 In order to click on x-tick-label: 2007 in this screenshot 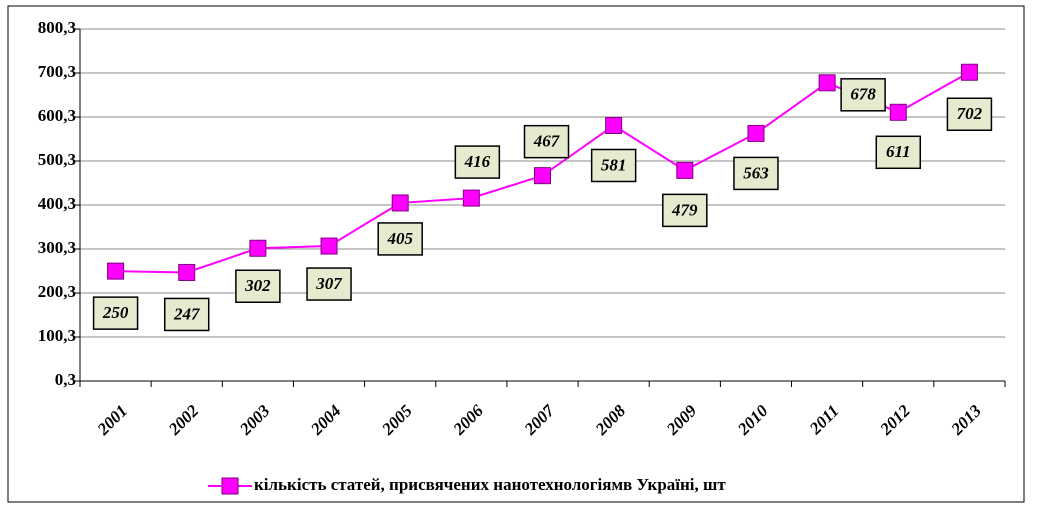, I will do `click(539, 419)`.